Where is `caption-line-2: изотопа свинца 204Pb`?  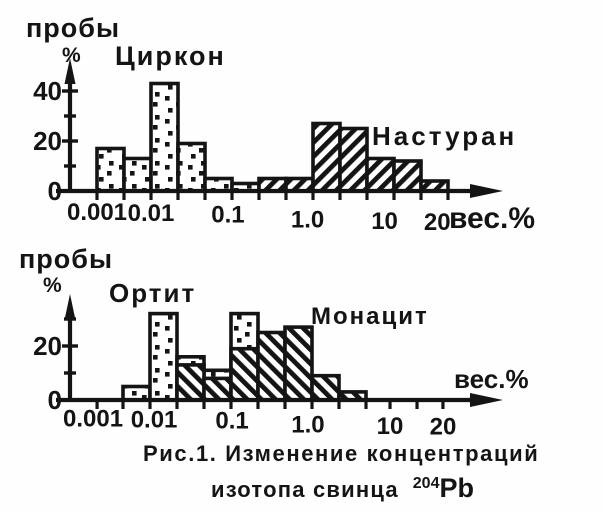
caption-line-2: изотопа свинца 204Pb is located at coordinates (342, 488).